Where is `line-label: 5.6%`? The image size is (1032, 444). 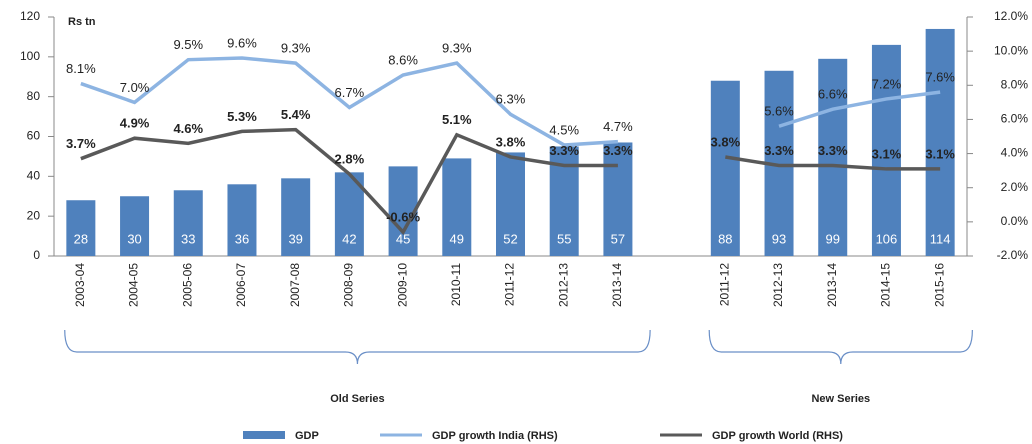 line-label: 5.6% is located at coordinates (779, 111).